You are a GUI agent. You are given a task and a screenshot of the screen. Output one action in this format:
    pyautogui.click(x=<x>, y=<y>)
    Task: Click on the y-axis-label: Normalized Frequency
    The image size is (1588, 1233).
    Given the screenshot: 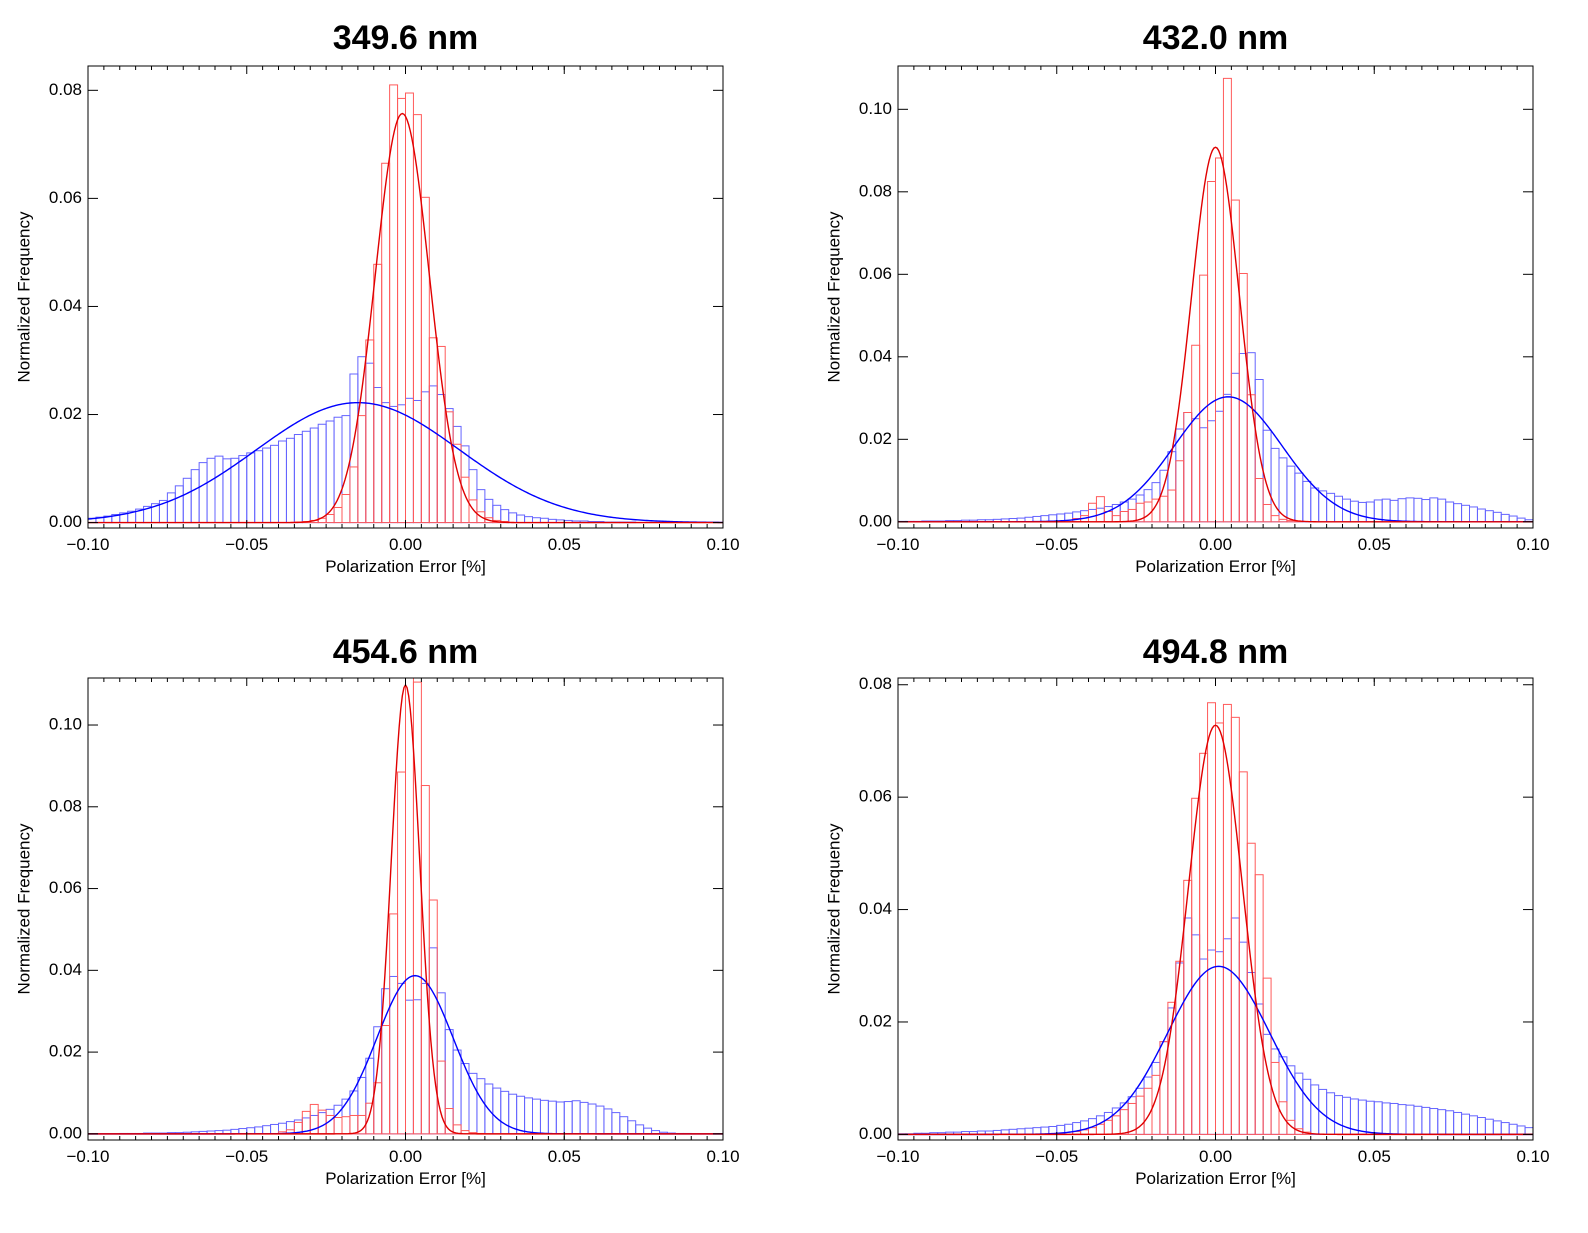 What is the action you would take?
    pyautogui.click(x=23, y=909)
    